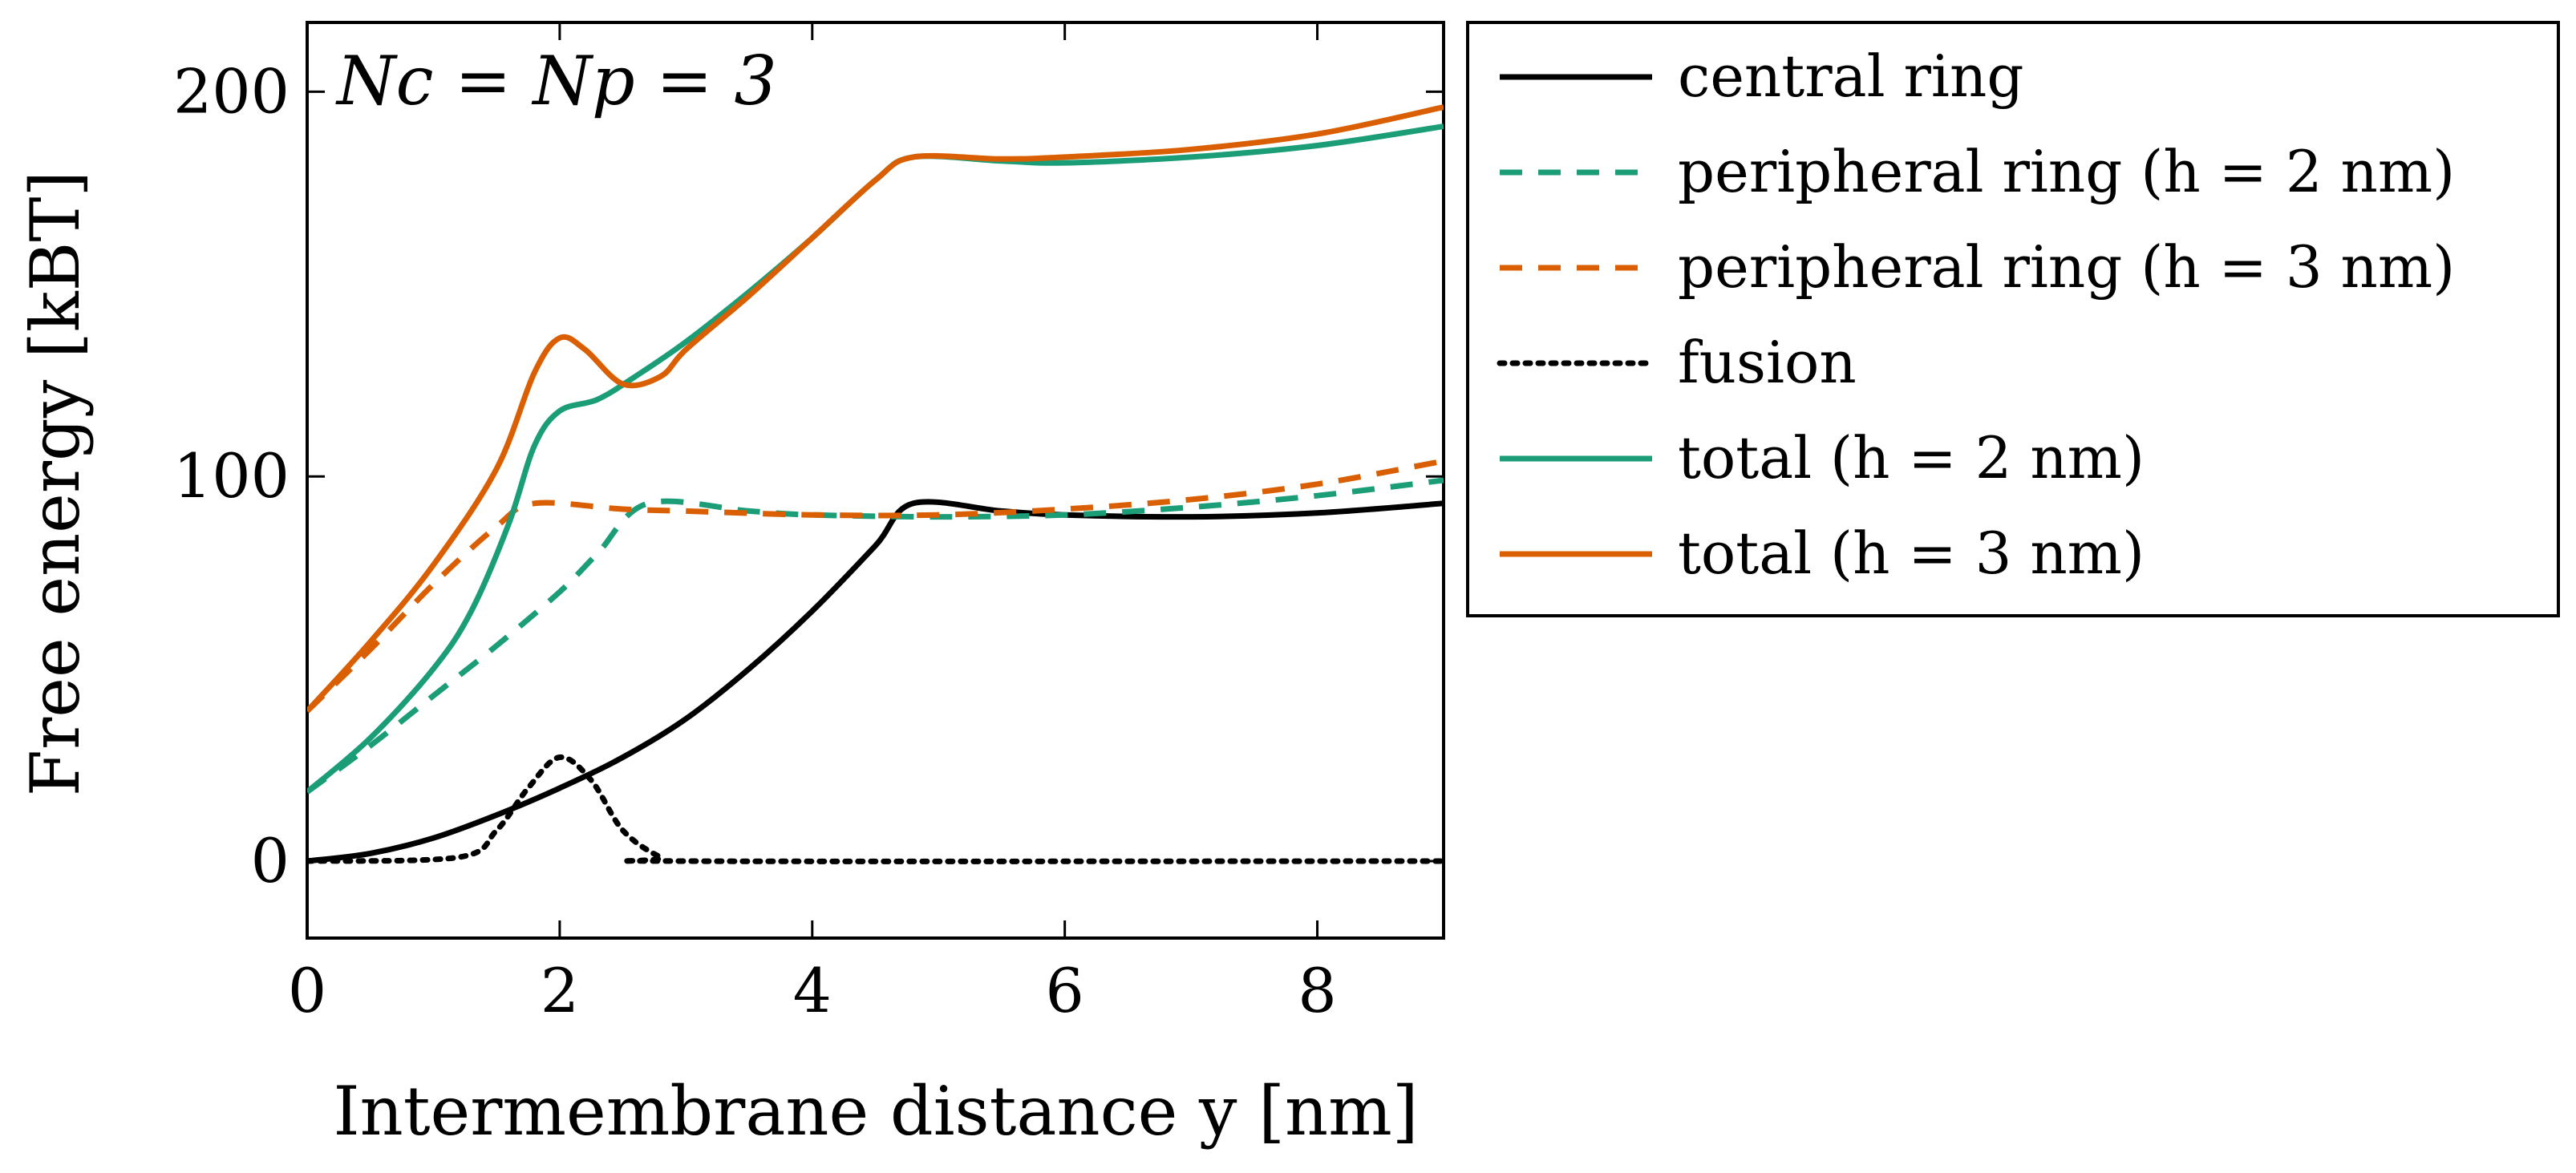  Describe the element at coordinates (560, 990) in the screenshot. I see `x-tick-label: 2` at that location.